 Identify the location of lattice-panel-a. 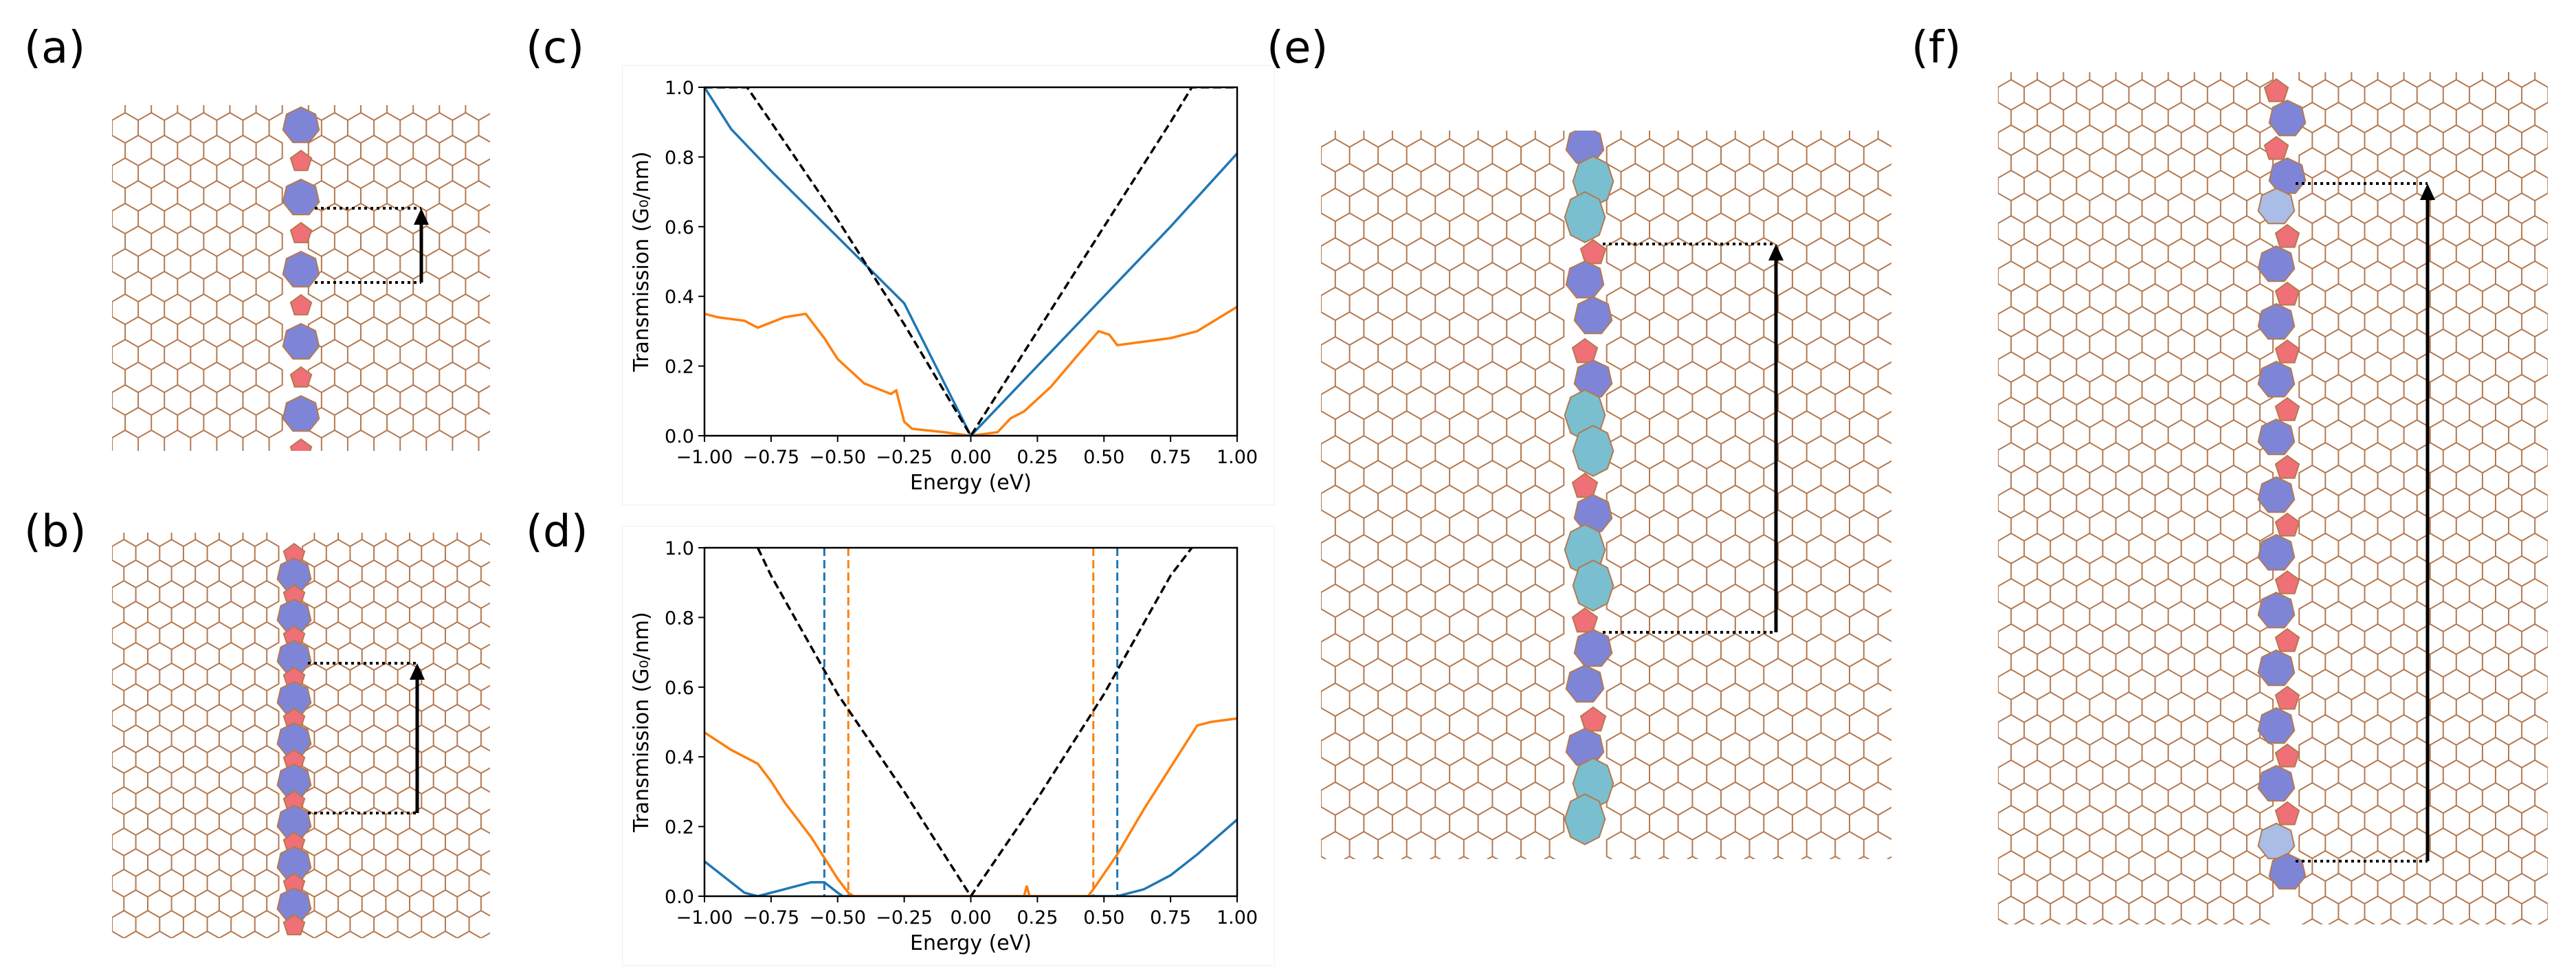
(301, 278).